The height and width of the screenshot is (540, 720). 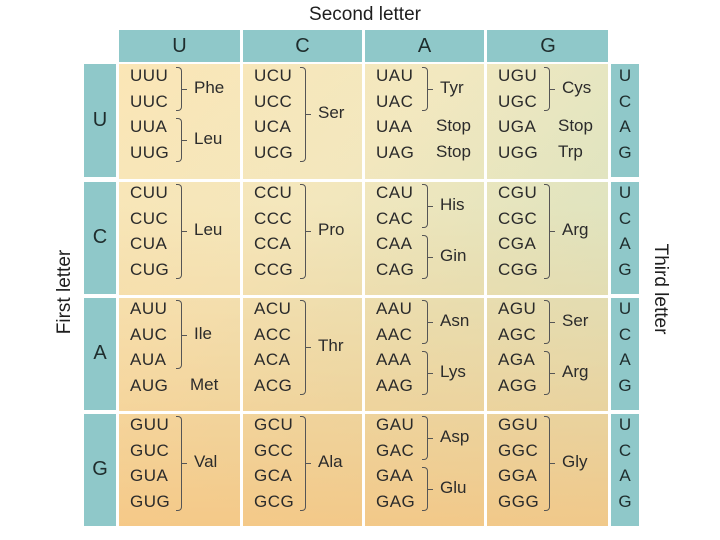 What do you see at coordinates (273, 192) in the screenshot?
I see `codon: CCU` at bounding box center [273, 192].